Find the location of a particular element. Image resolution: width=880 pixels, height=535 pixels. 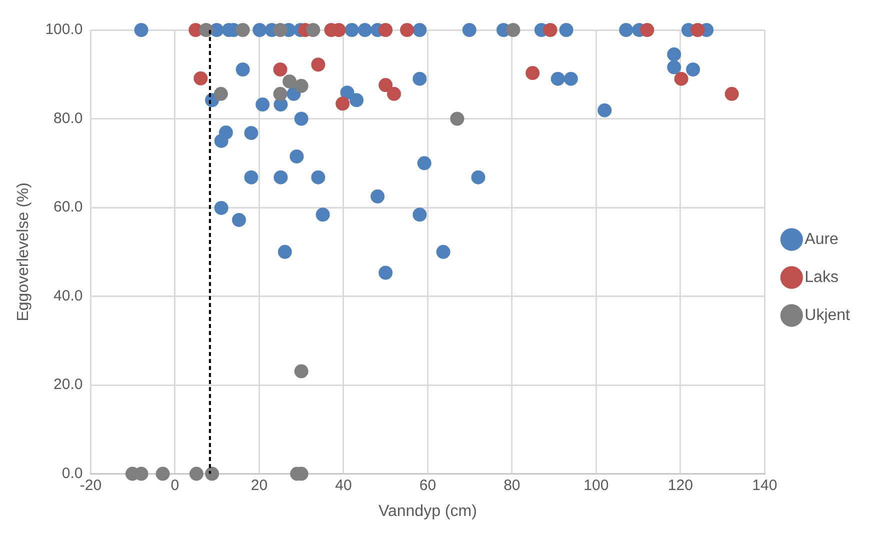

x-tick-label: 120 is located at coordinates (680, 485).